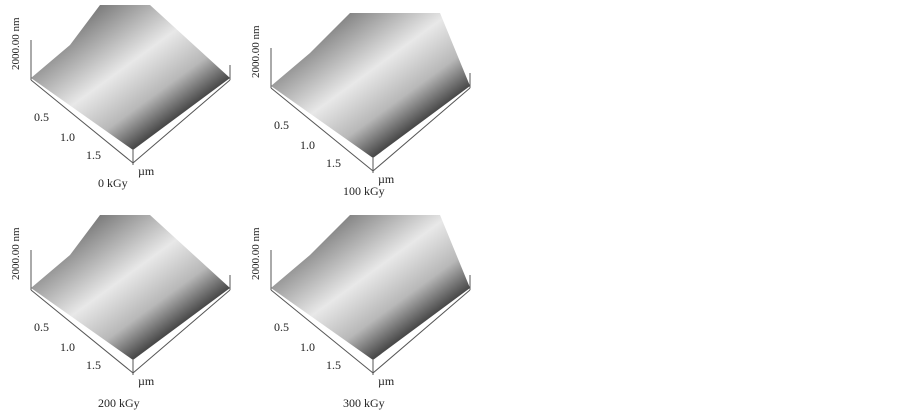 The image size is (903, 419). What do you see at coordinates (364, 191) in the screenshot?
I see `panel-label: 100 kGy` at bounding box center [364, 191].